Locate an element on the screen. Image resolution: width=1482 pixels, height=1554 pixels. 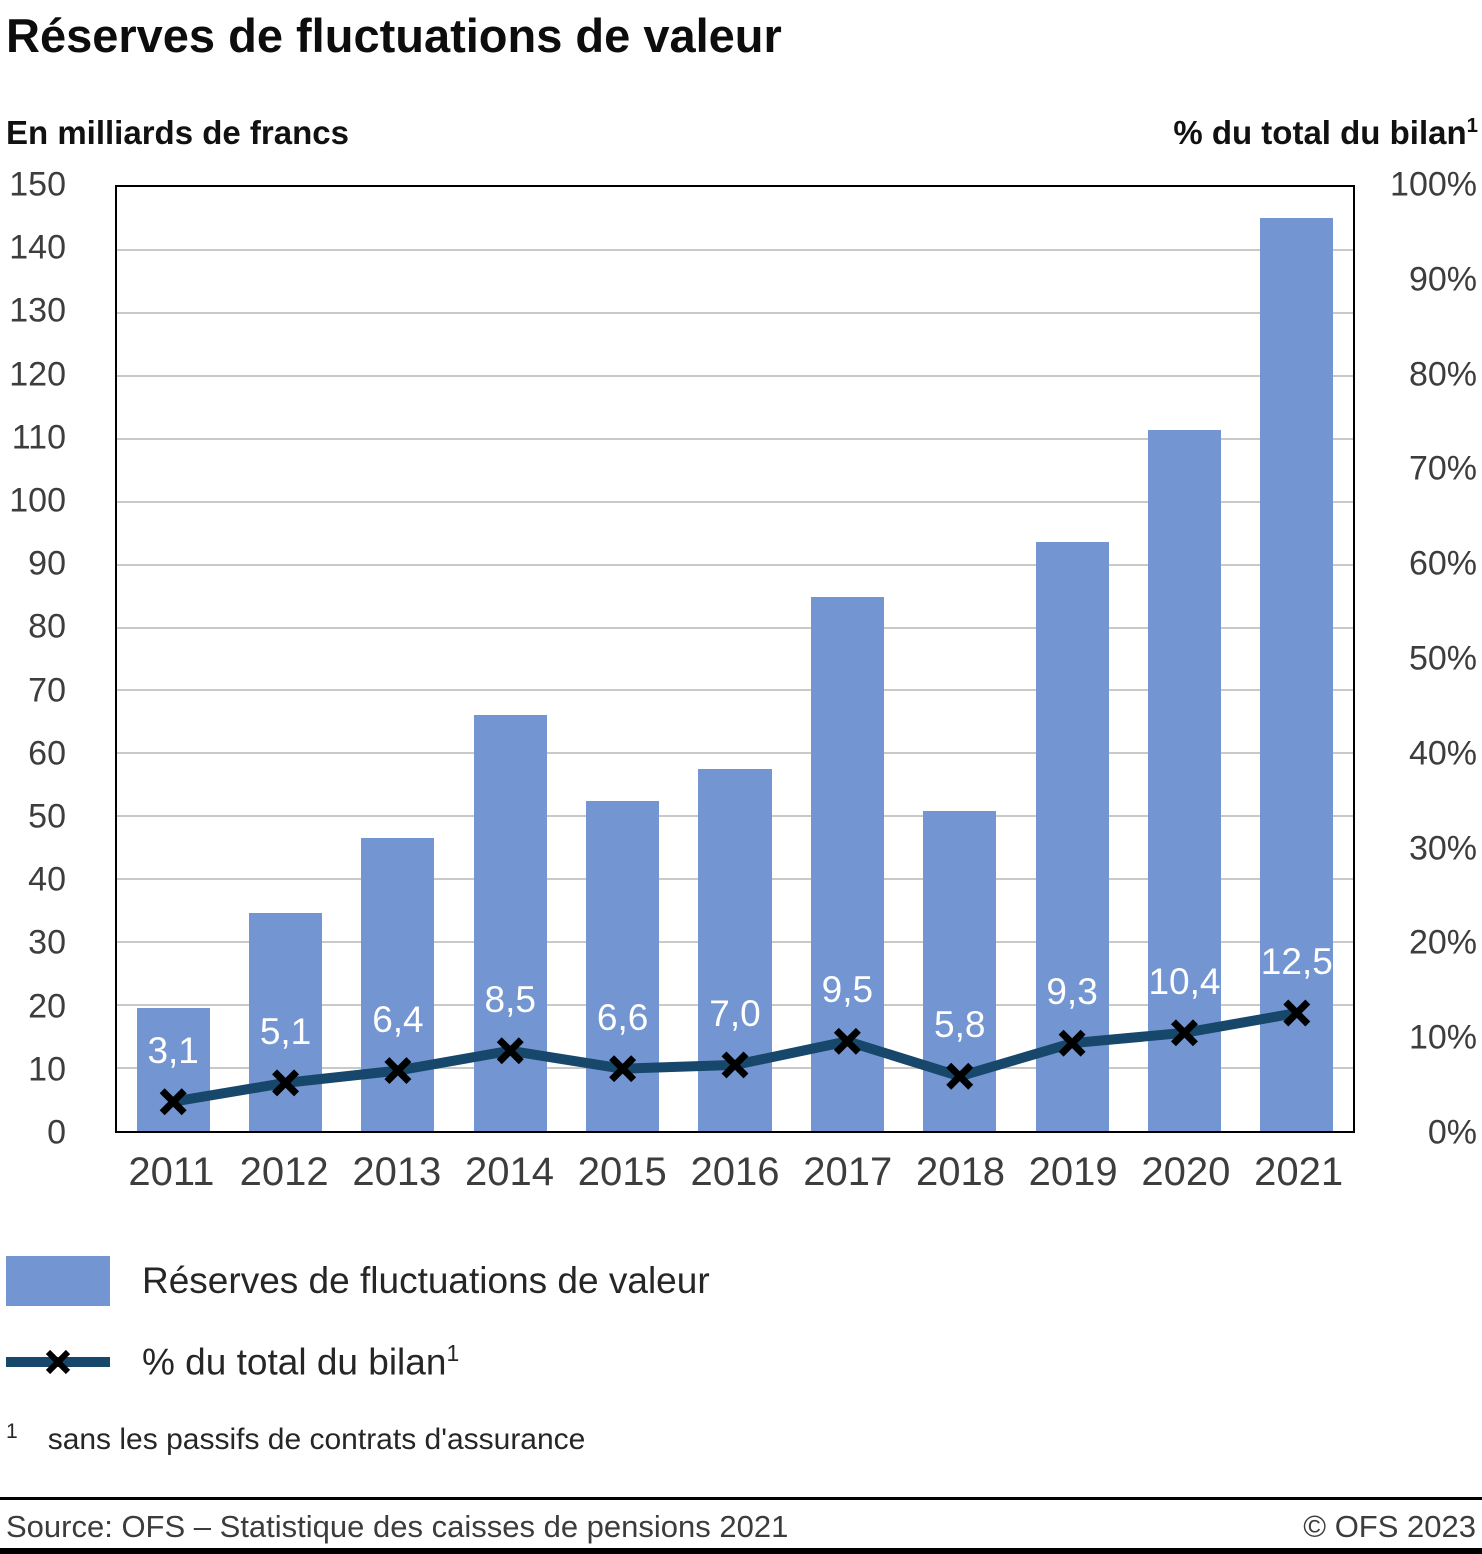
line-value-label-2016: 7,0 is located at coordinates (735, 1013).